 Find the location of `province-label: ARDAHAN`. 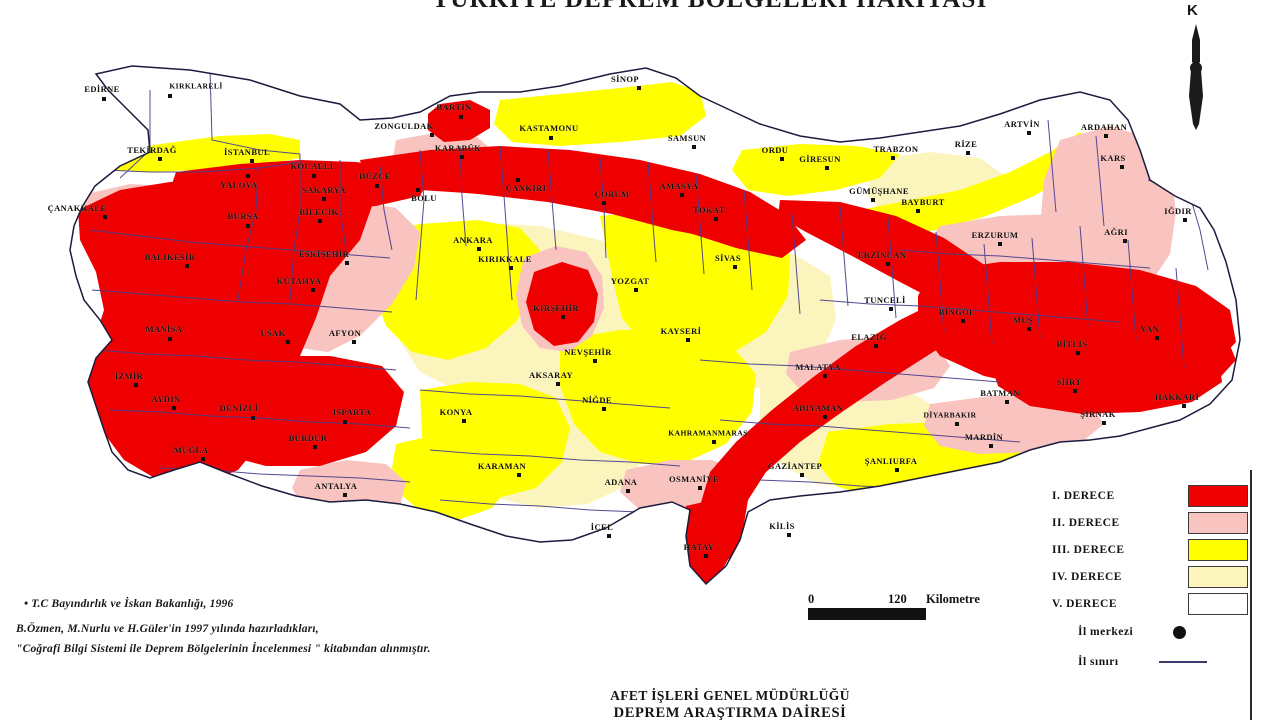

province-label: ARDAHAN is located at coordinates (1104, 127).